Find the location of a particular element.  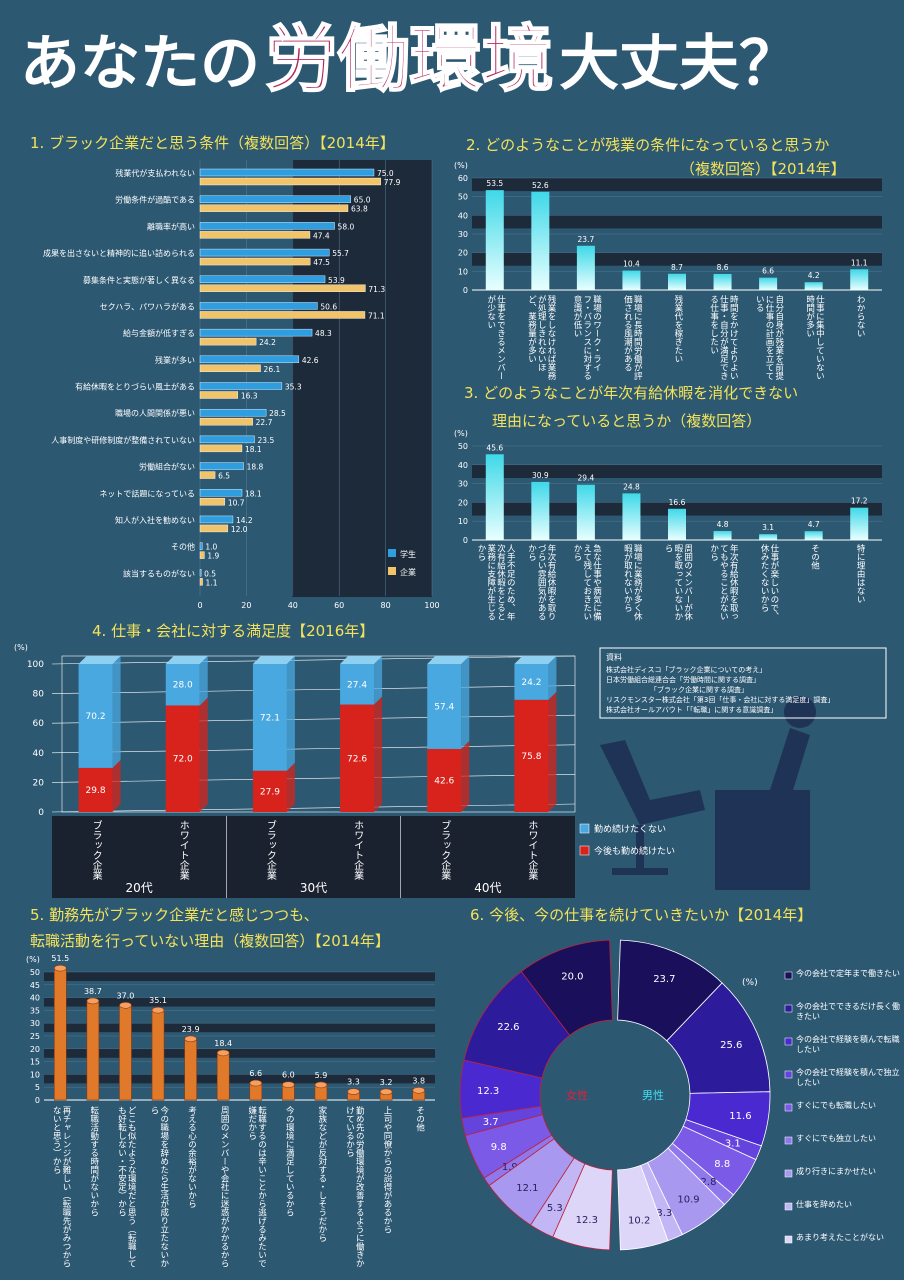

category-label-wrap: 職場に業務が多く休暇が取れないから is located at coordinates (632, 586).